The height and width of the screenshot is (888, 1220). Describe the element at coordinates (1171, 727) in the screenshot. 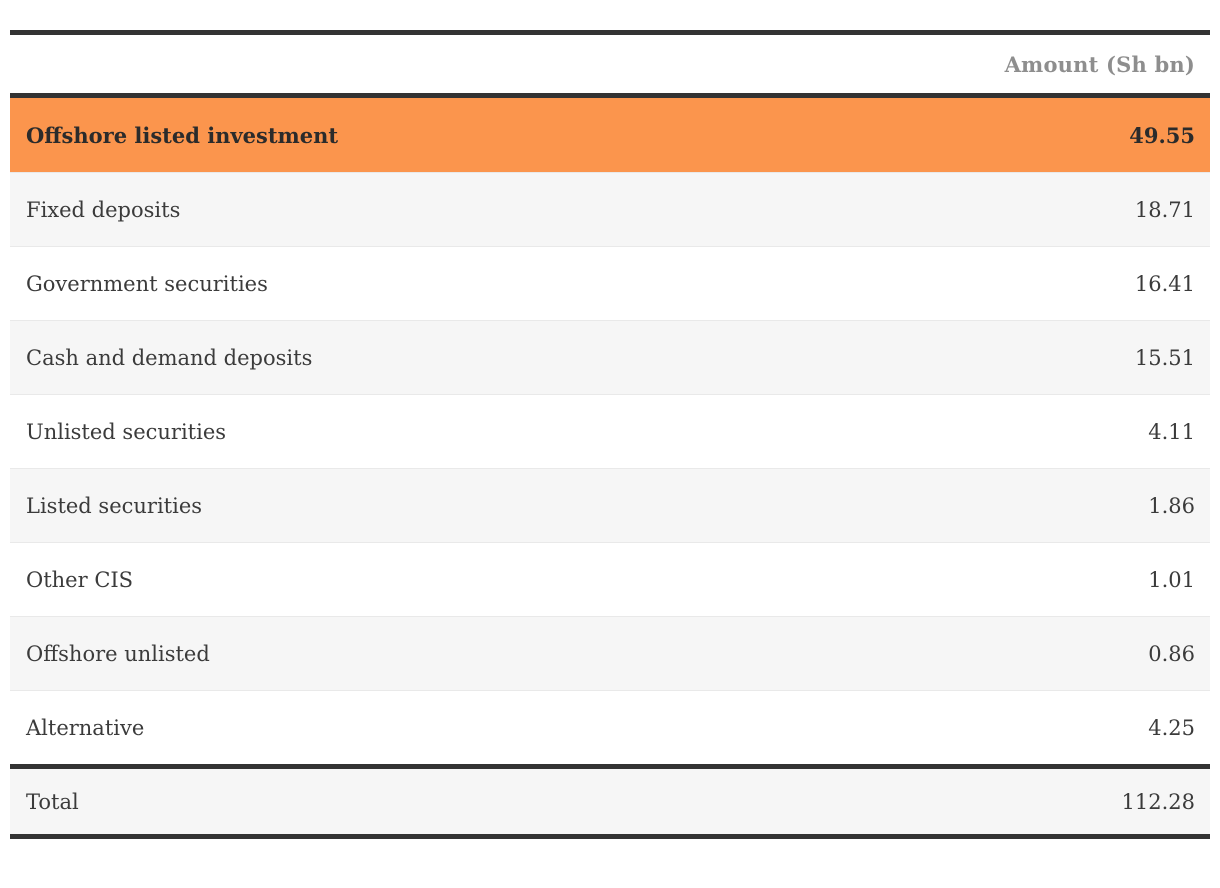

I see `row-value: 4.25` at that location.